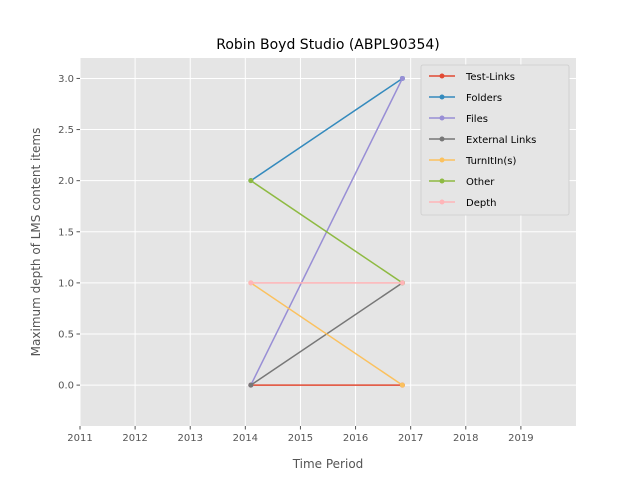 This screenshot has width=640, height=480. I want to click on x-tick-label: 2012, so click(134, 438).